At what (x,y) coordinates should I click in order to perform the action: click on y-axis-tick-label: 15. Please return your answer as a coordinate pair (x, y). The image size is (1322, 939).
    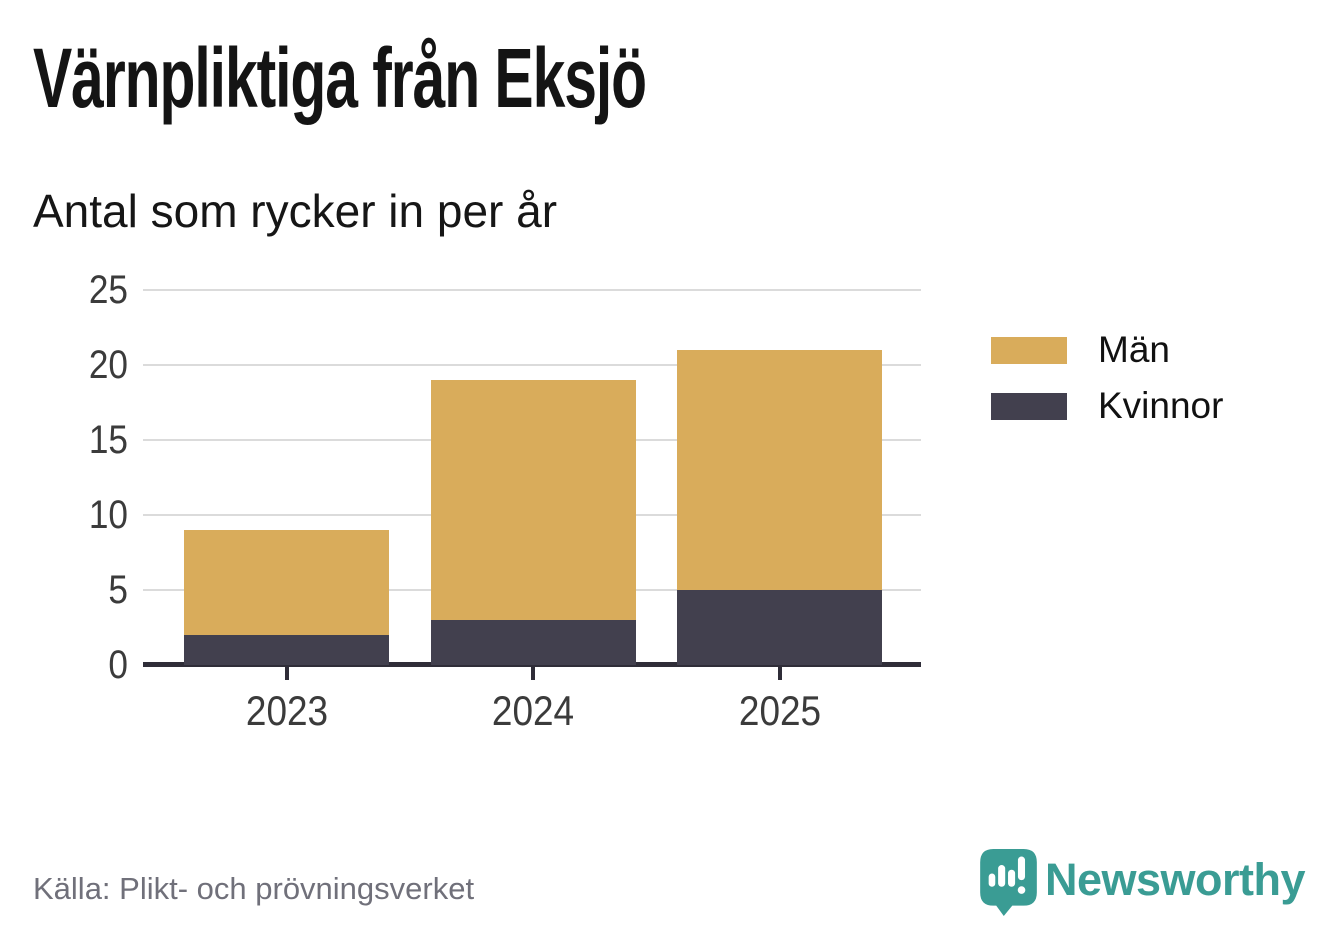
    Looking at the image, I should click on (108, 440).